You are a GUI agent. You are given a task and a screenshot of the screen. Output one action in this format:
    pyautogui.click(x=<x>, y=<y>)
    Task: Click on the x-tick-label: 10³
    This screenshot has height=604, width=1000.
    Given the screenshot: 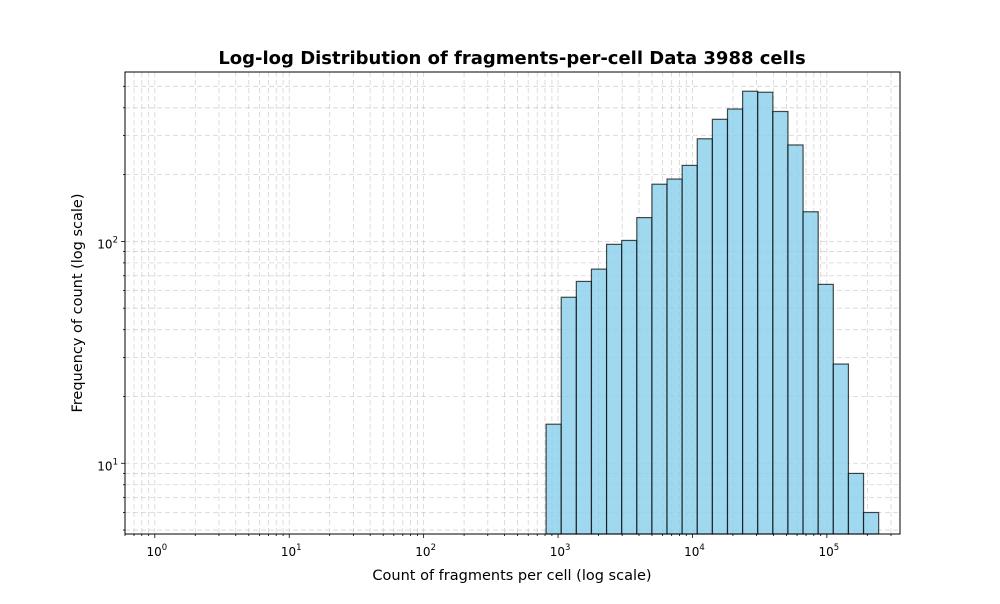 What is the action you would take?
    pyautogui.click(x=560, y=551)
    